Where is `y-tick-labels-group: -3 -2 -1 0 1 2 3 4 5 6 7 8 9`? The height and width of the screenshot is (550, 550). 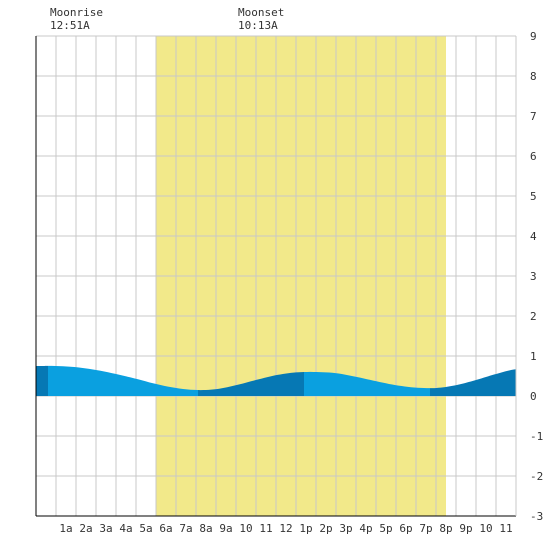
y-tick-labels-group: -3 -2 -1 0 1 2 3 4 5 6 7 8 9 is located at coordinates (536, 276).